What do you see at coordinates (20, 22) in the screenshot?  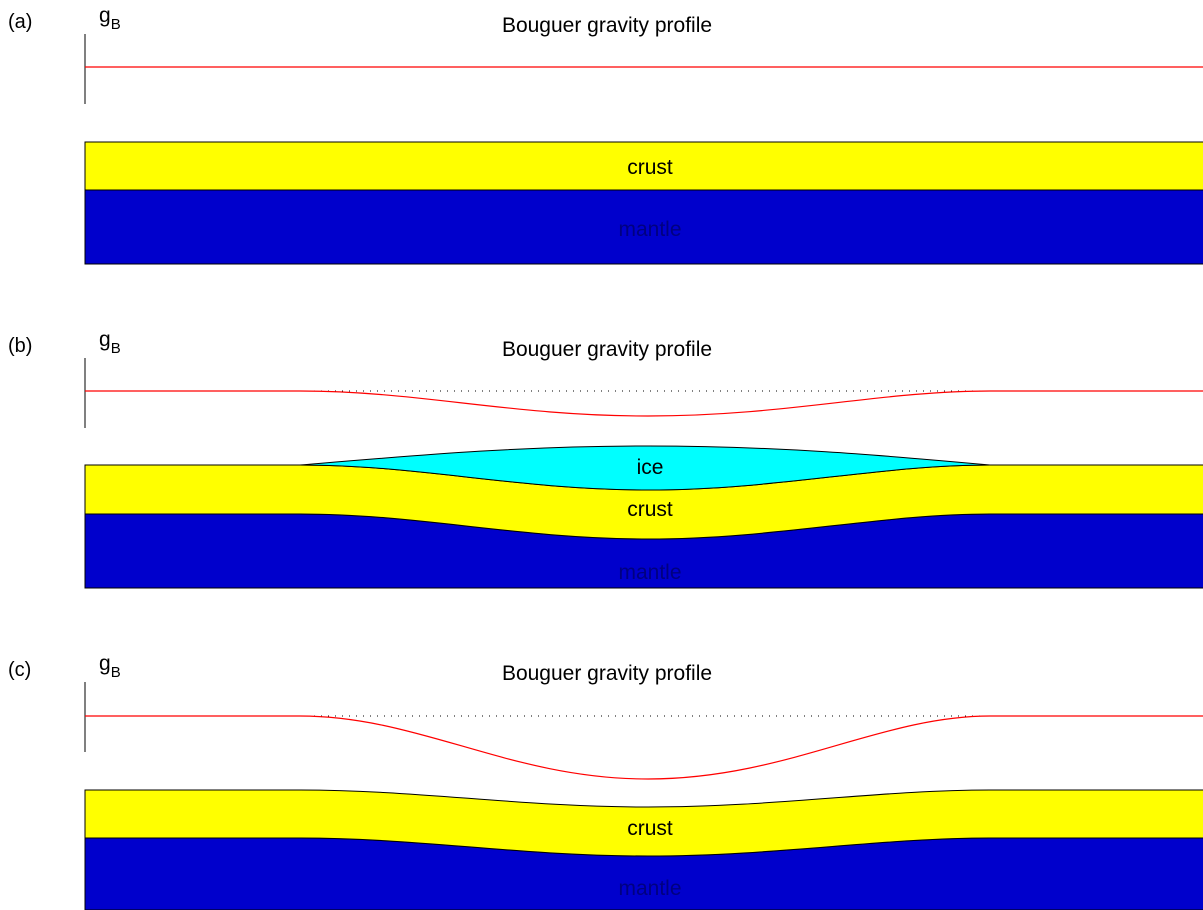 I see `panel-a-label: (a)` at bounding box center [20, 22].